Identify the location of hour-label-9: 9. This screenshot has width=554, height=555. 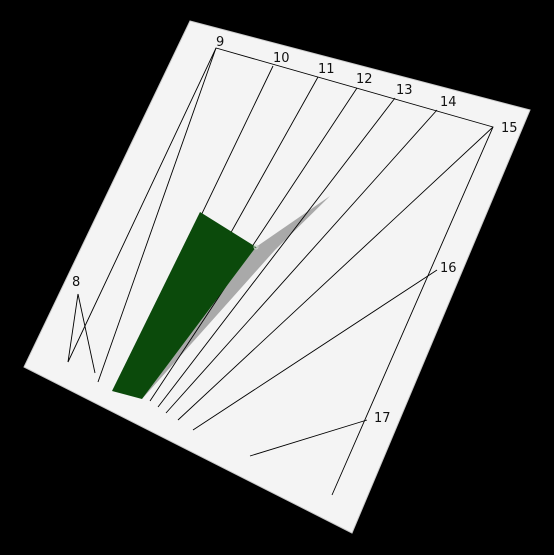
(220, 42).